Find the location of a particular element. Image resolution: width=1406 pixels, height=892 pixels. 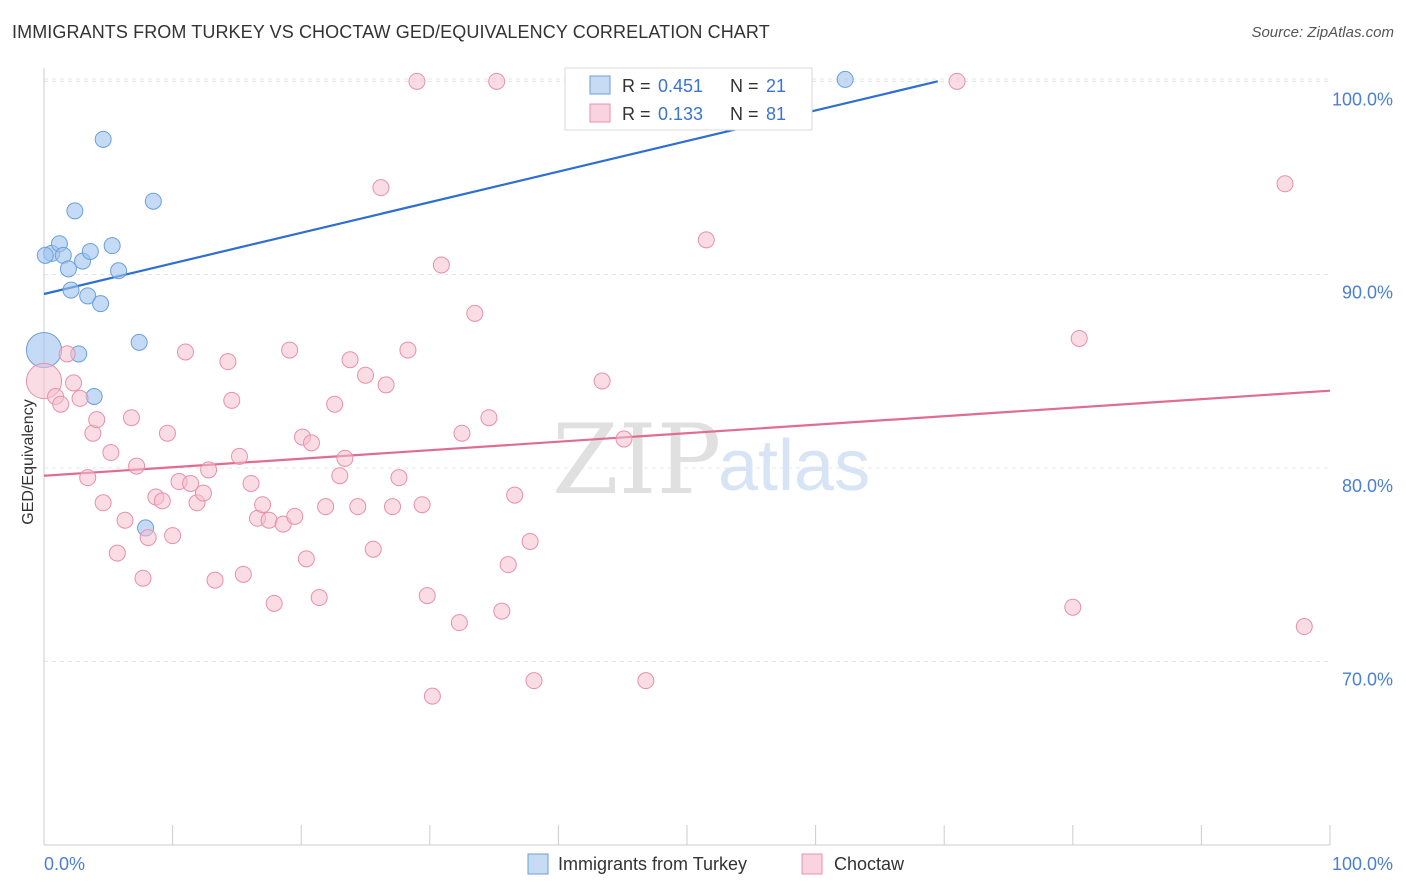

x-tick-label: 0.0% is located at coordinates (64, 864).